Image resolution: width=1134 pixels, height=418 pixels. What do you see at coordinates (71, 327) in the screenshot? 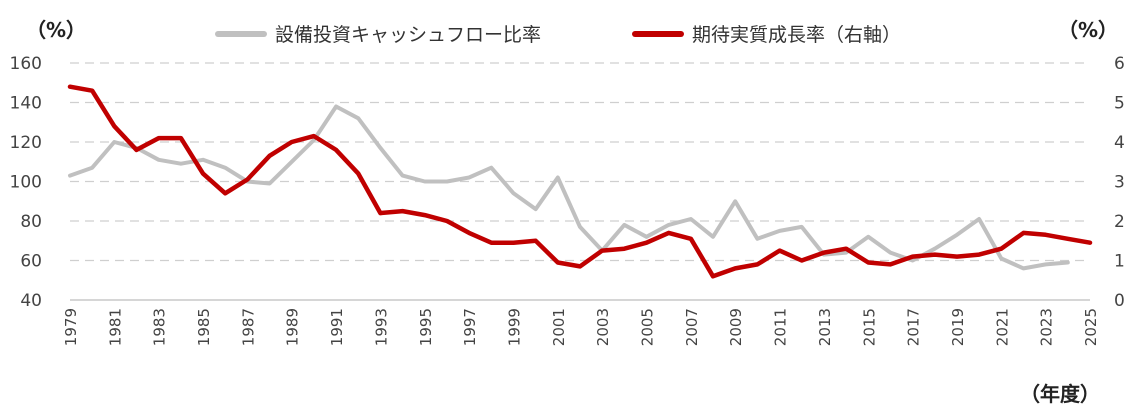
I see `x-tick-label: 1979` at bounding box center [71, 327].